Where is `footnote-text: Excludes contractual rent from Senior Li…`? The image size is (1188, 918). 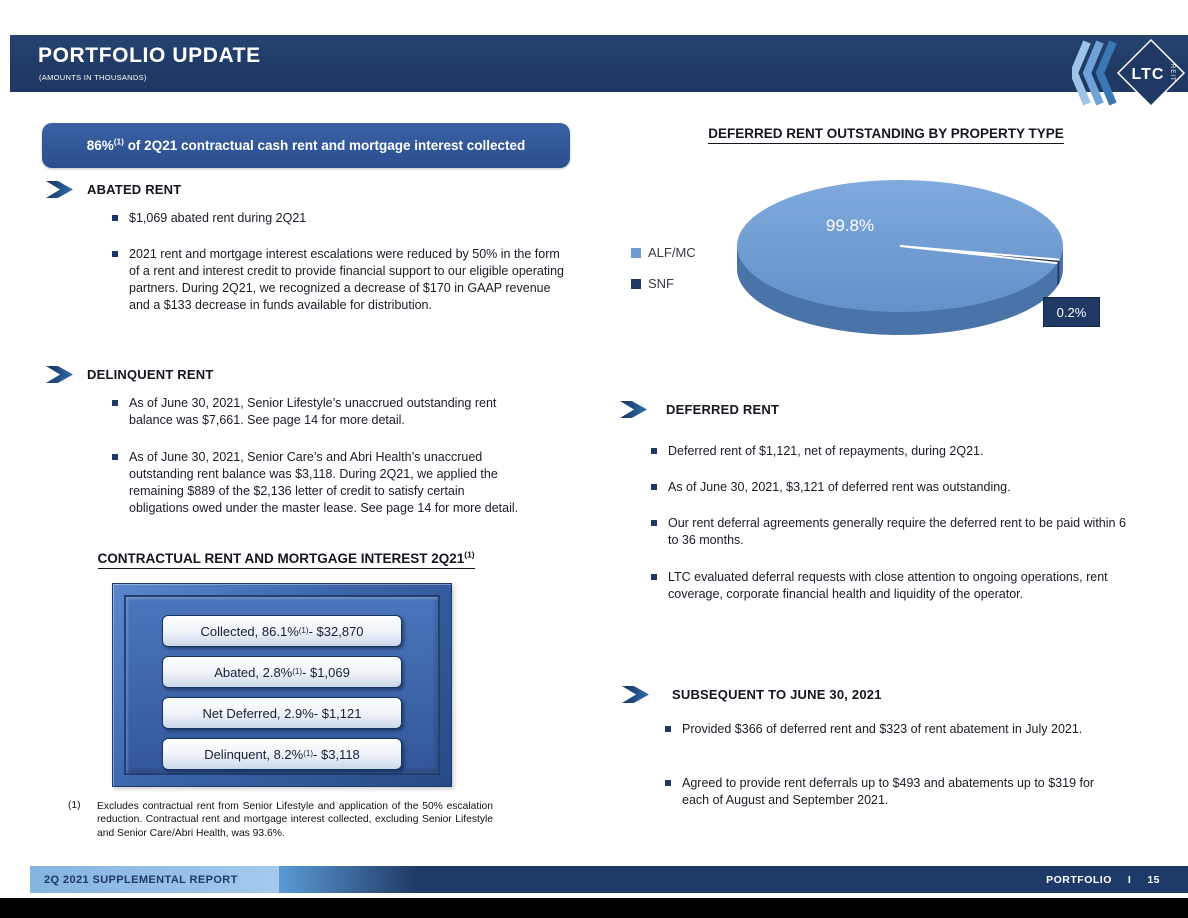
footnote-text: Excludes contractual rent from Senior Li… is located at coordinates (295, 820).